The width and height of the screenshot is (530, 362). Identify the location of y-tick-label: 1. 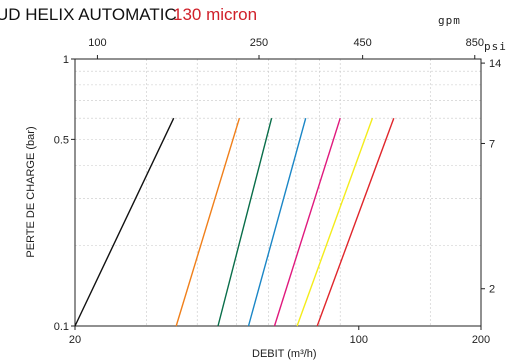
(66, 60).